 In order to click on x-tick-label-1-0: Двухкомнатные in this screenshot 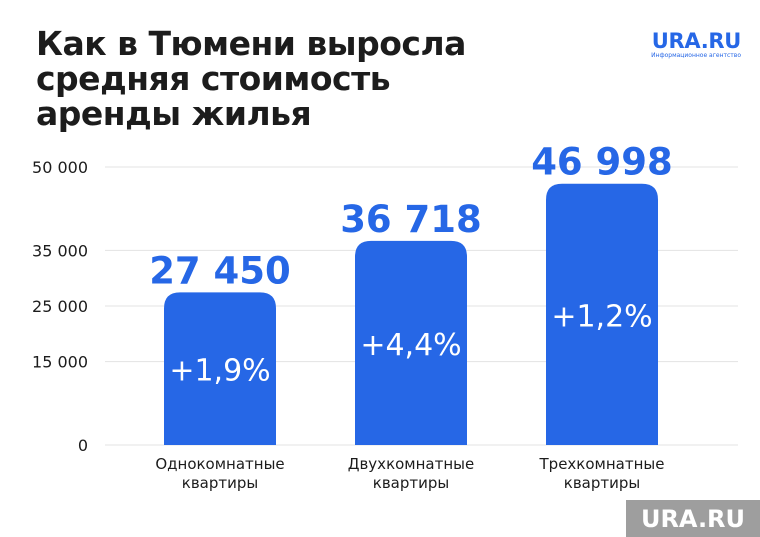, I will do `click(411, 464)`.